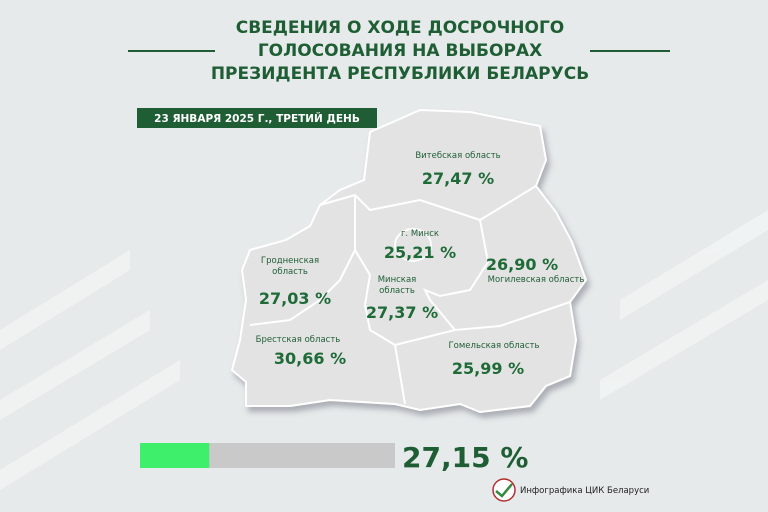  I want to click on region-name: Могилевская область, so click(536, 280).